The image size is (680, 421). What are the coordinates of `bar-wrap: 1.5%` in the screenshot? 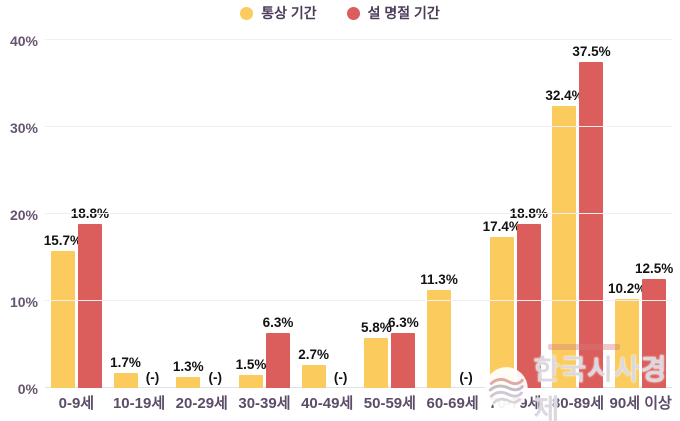 It's located at (251, 214).